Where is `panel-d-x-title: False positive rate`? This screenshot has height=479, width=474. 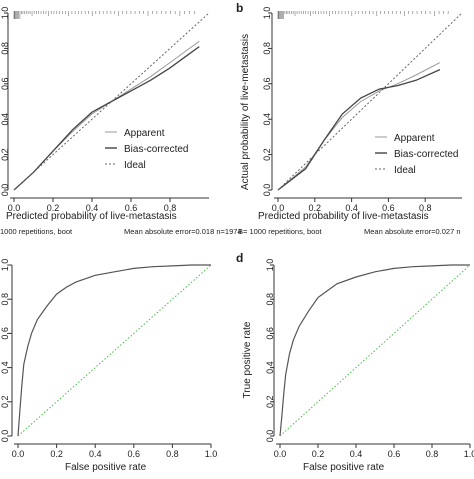
panel-d-x-title: False positive rate is located at coordinates (344, 467).